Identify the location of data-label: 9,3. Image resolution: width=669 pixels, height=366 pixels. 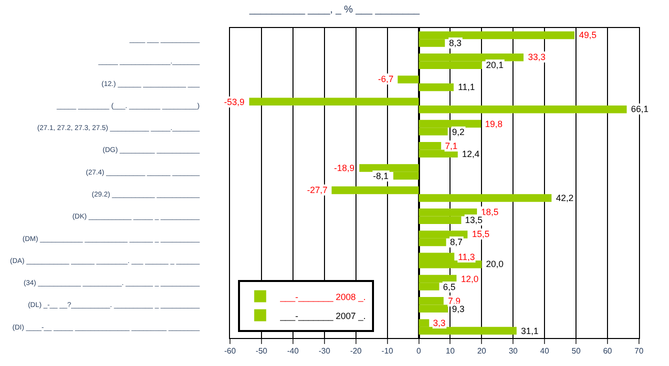
(458, 309).